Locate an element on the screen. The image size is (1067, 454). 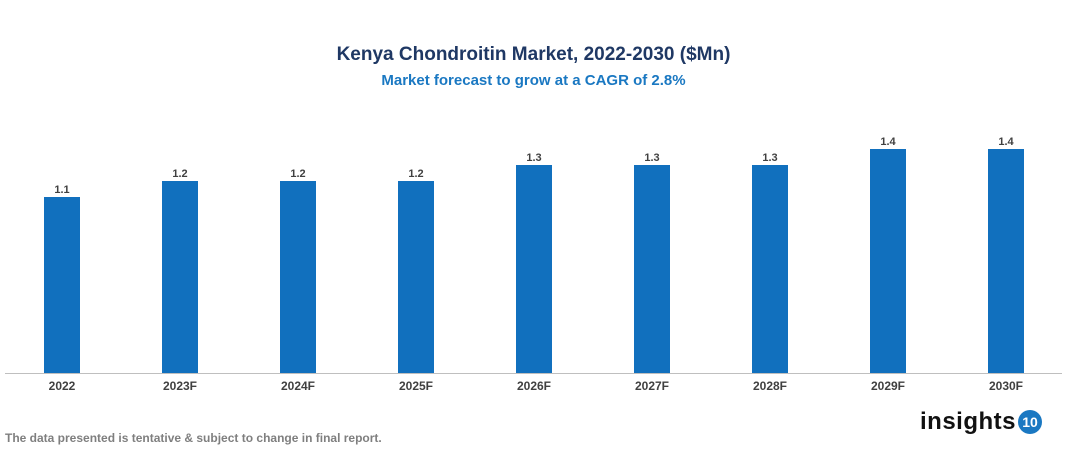
insights10-logo: insights 10 is located at coordinates (981, 422).